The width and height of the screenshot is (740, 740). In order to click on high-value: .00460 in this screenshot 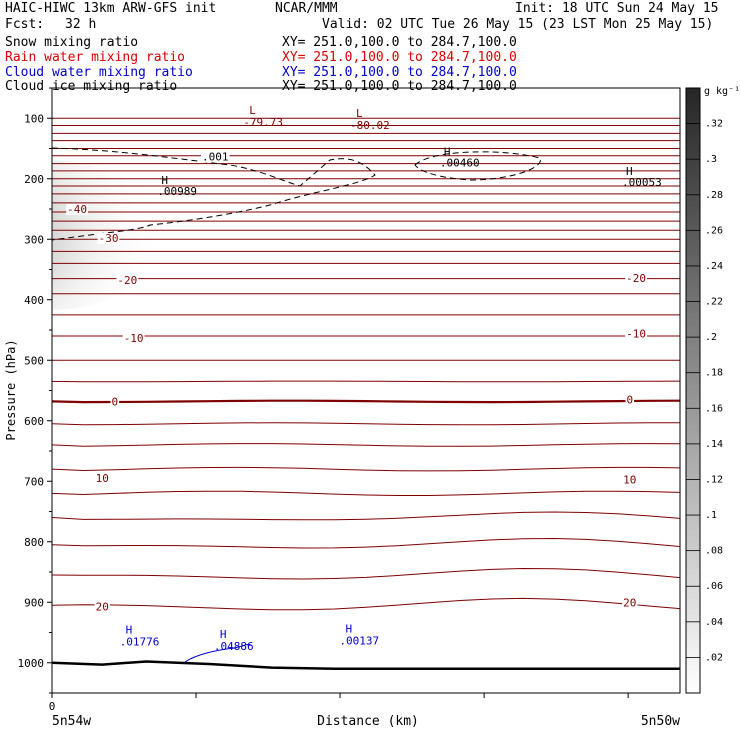, I will do `click(460, 162)`.